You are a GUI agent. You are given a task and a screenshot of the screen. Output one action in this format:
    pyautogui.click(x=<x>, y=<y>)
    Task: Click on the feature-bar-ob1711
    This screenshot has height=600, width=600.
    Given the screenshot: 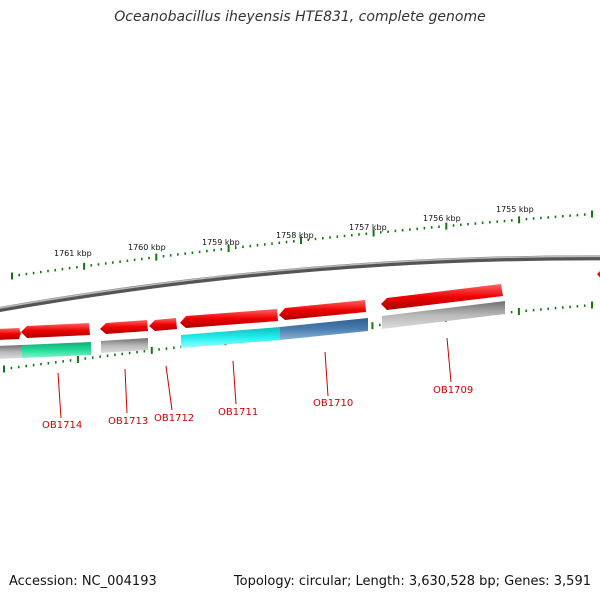 What is the action you would take?
    pyautogui.click(x=230, y=337)
    